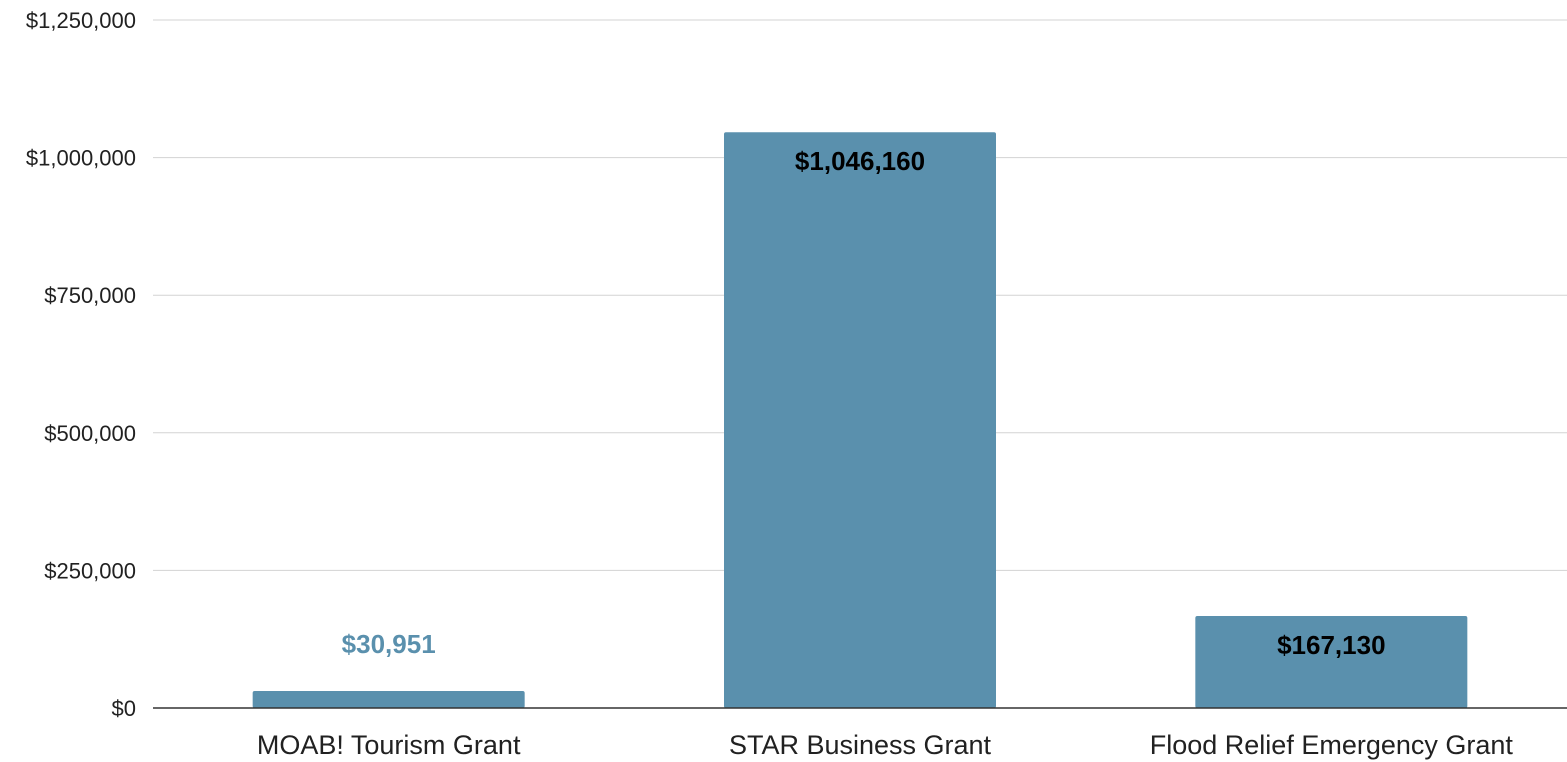  What do you see at coordinates (81, 20) in the screenshot?
I see `y-tick-label: $1,250,000` at bounding box center [81, 20].